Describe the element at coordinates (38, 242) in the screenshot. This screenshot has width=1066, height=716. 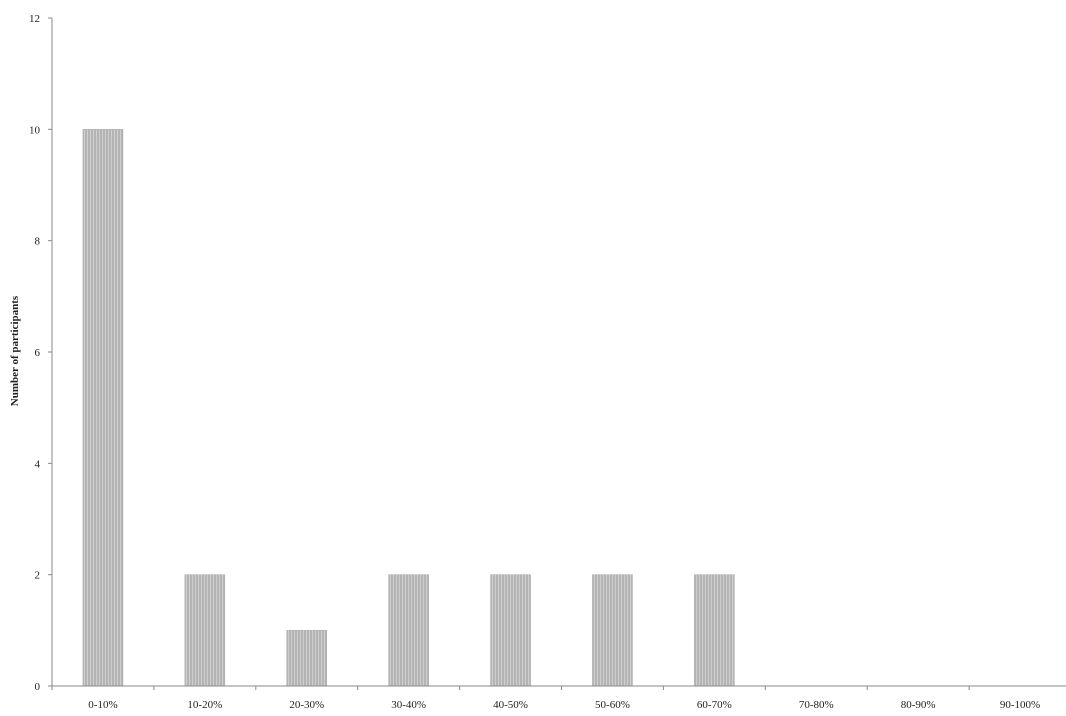
I see `y-tick-label: 8` at that location.